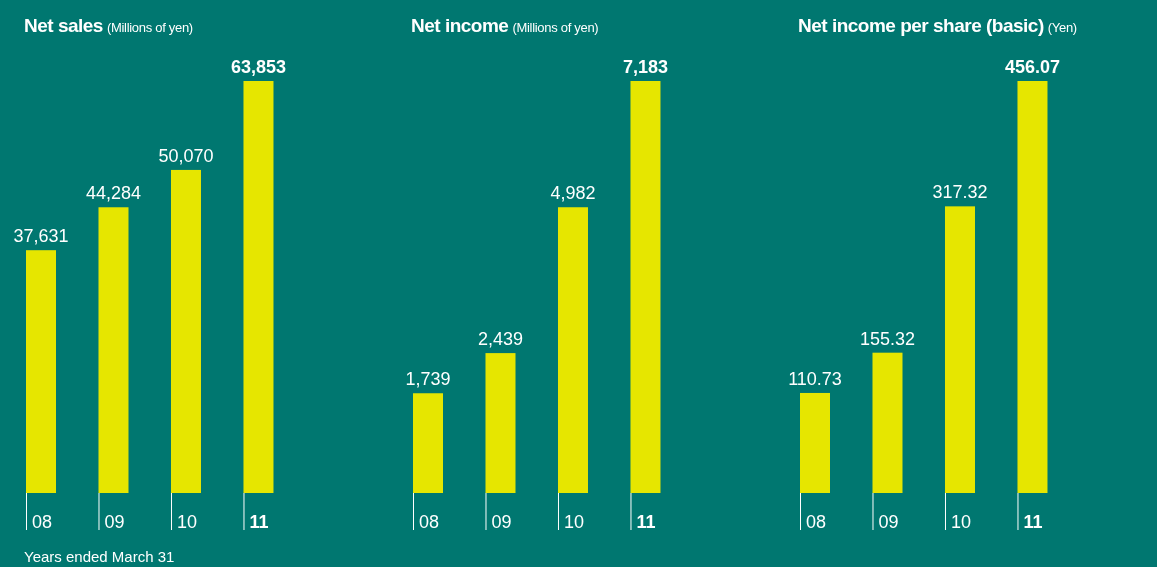  I want to click on data-label: 44,284, so click(113, 193).